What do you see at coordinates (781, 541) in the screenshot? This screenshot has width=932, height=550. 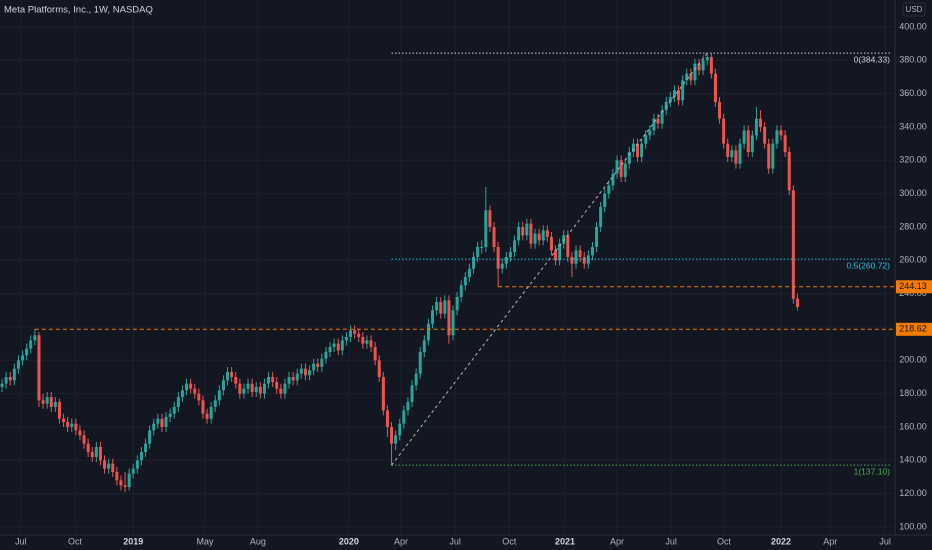 I see `x-tick-label: 2022` at bounding box center [781, 541].